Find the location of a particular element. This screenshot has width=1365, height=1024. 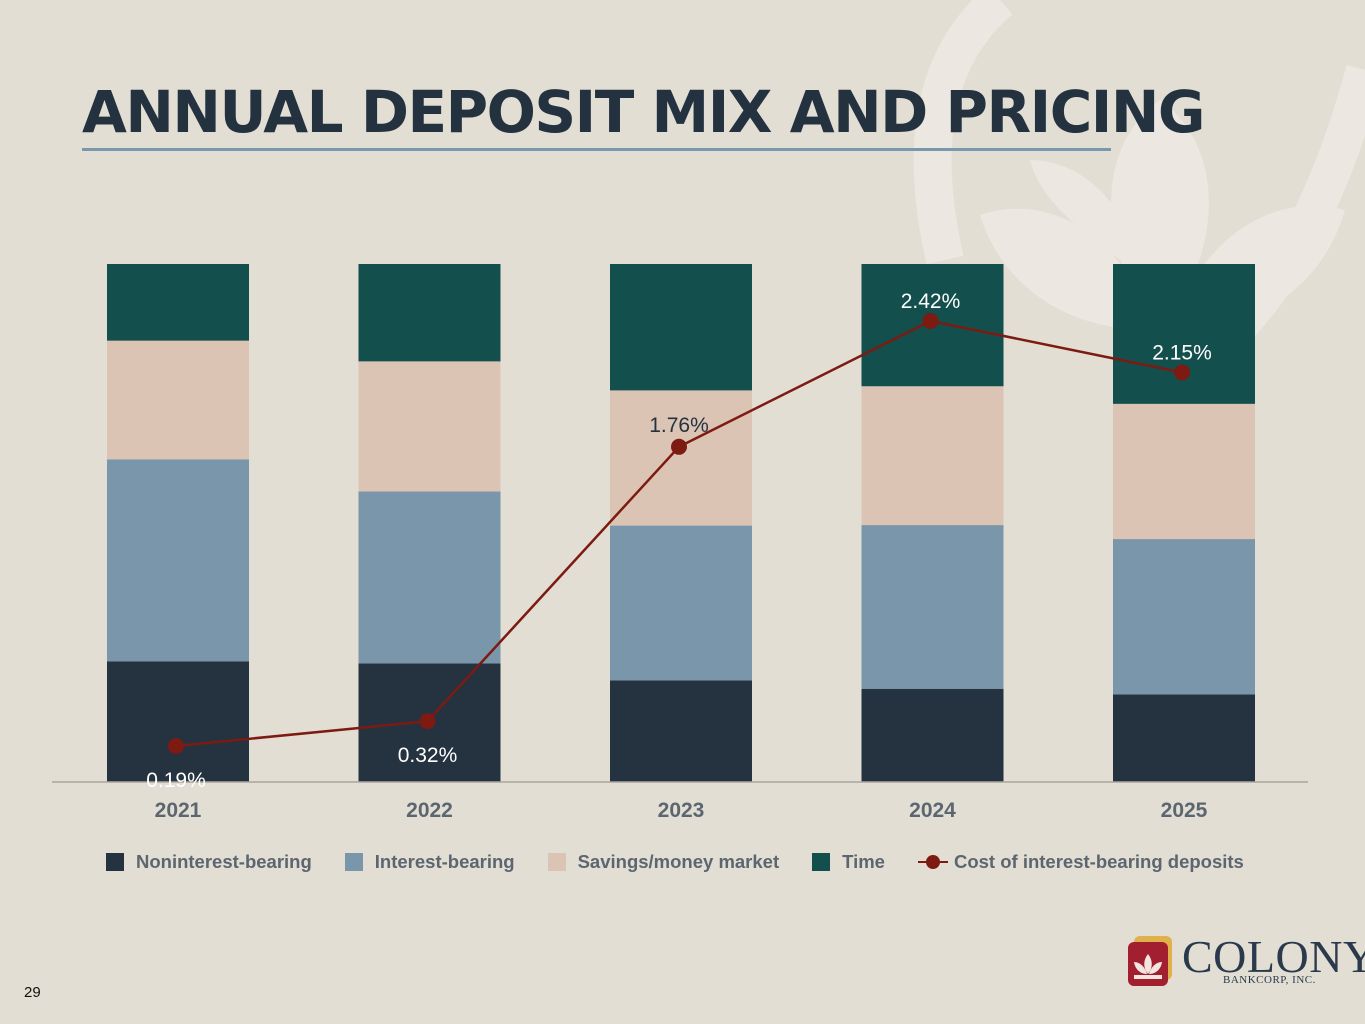

cost-marker-2025 is located at coordinates (1182, 372).